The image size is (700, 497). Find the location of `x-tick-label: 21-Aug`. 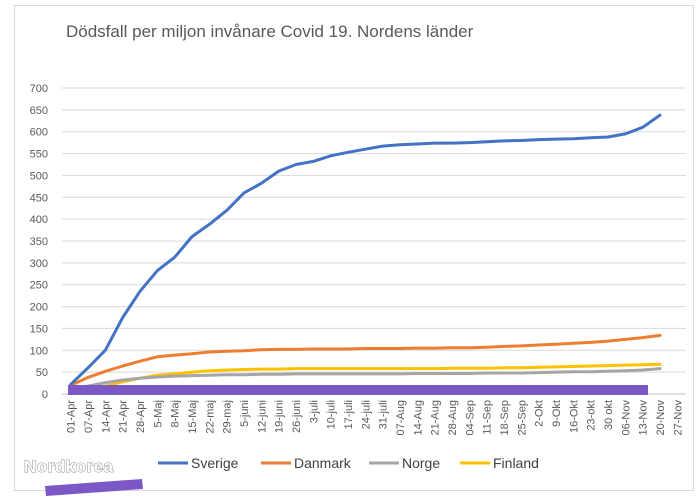

x-tick-label: 21-Aug is located at coordinates (436, 417).